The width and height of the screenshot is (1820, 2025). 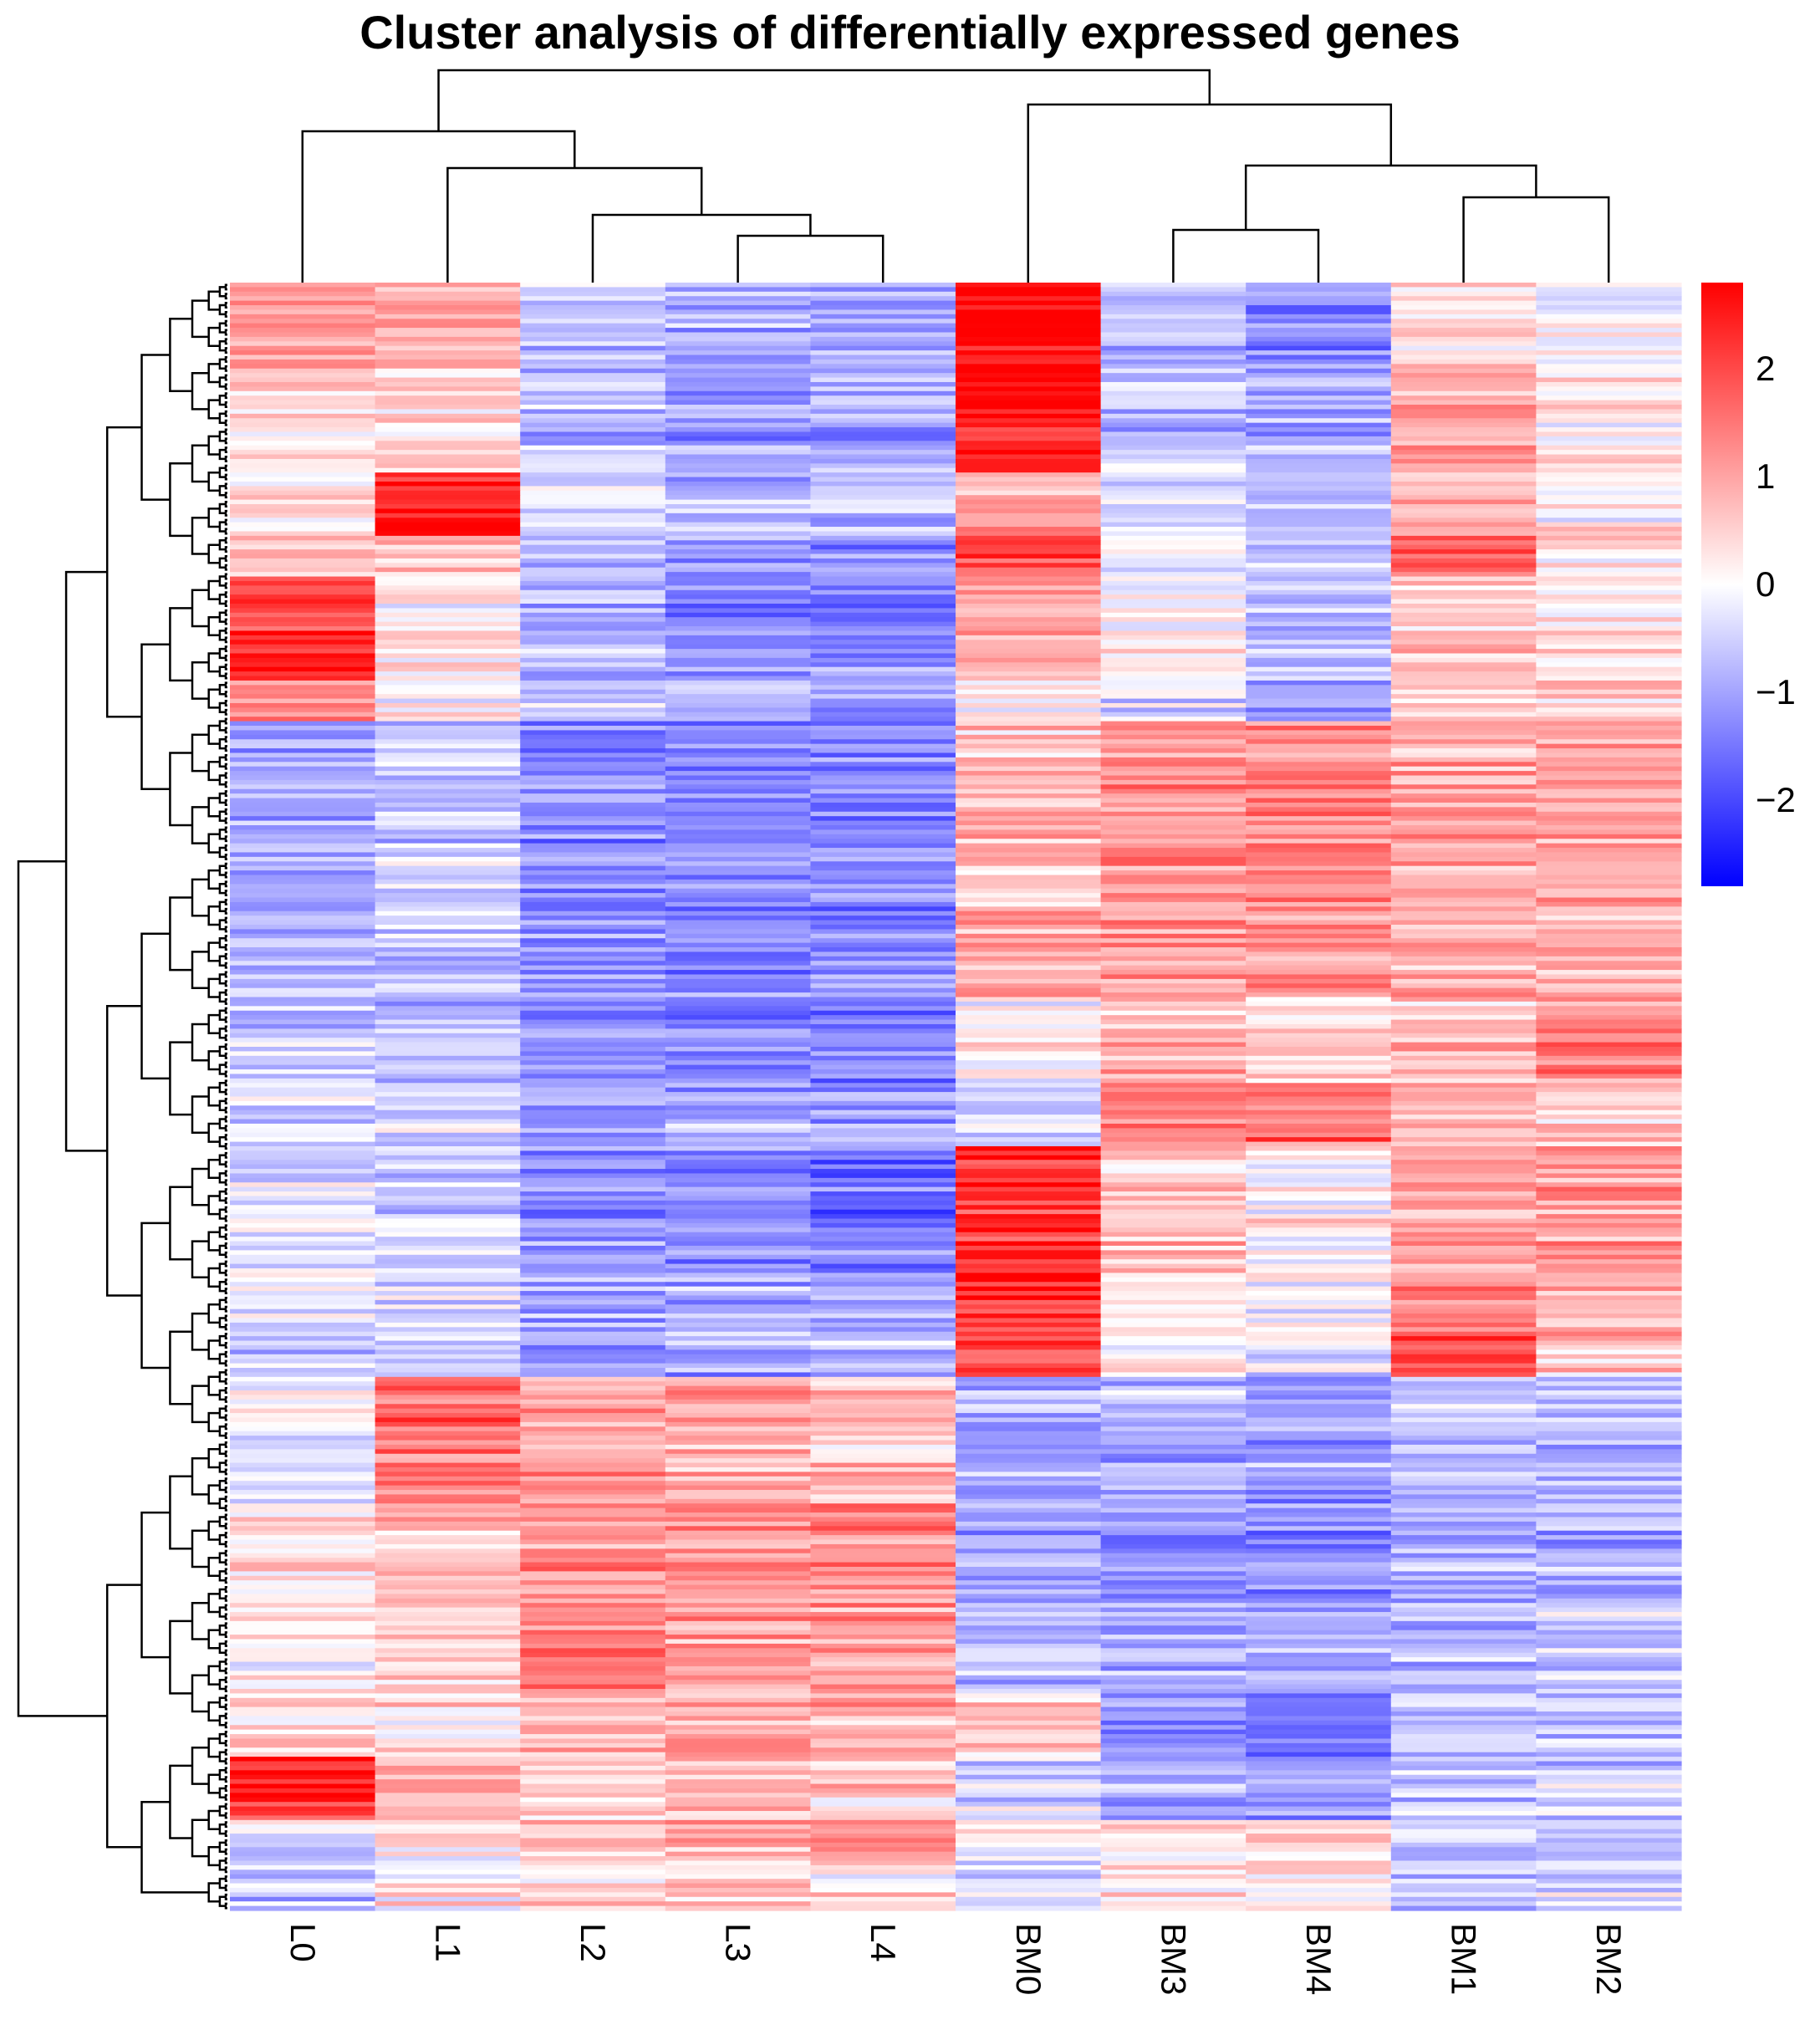 What do you see at coordinates (1776, 799) in the screenshot?
I see `colorbar-tick-label: −2` at bounding box center [1776, 799].